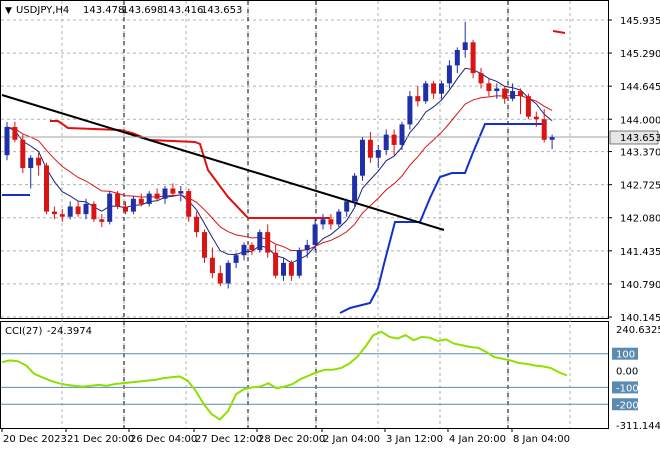 This screenshot has width=660, height=450. Describe the element at coordinates (69, 331) in the screenshot. I see `cci-value: -24.3974` at that location.